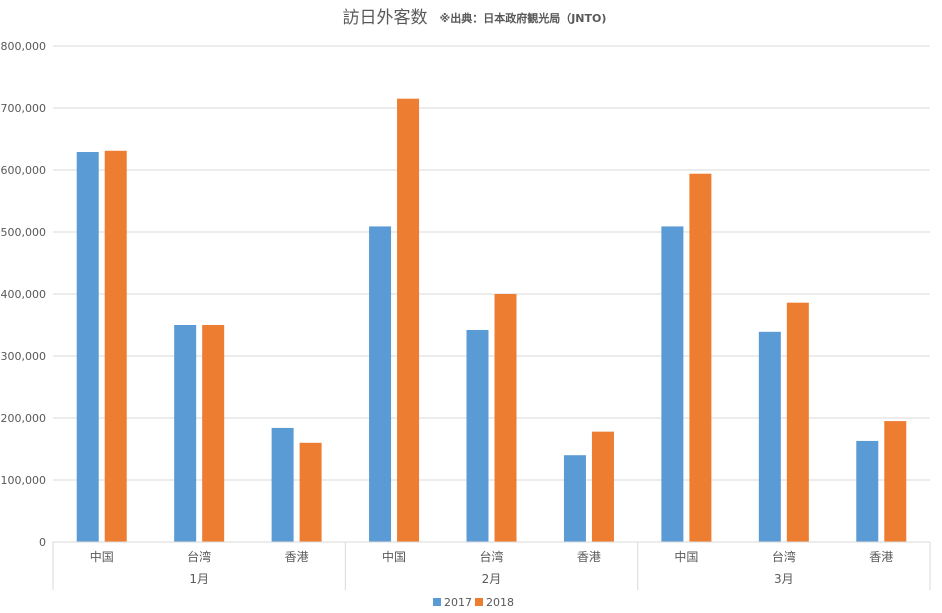 The width and height of the screenshot is (942, 613). Describe the element at coordinates (784, 579) in the screenshot. I see `x-group-label: 3月` at that location.